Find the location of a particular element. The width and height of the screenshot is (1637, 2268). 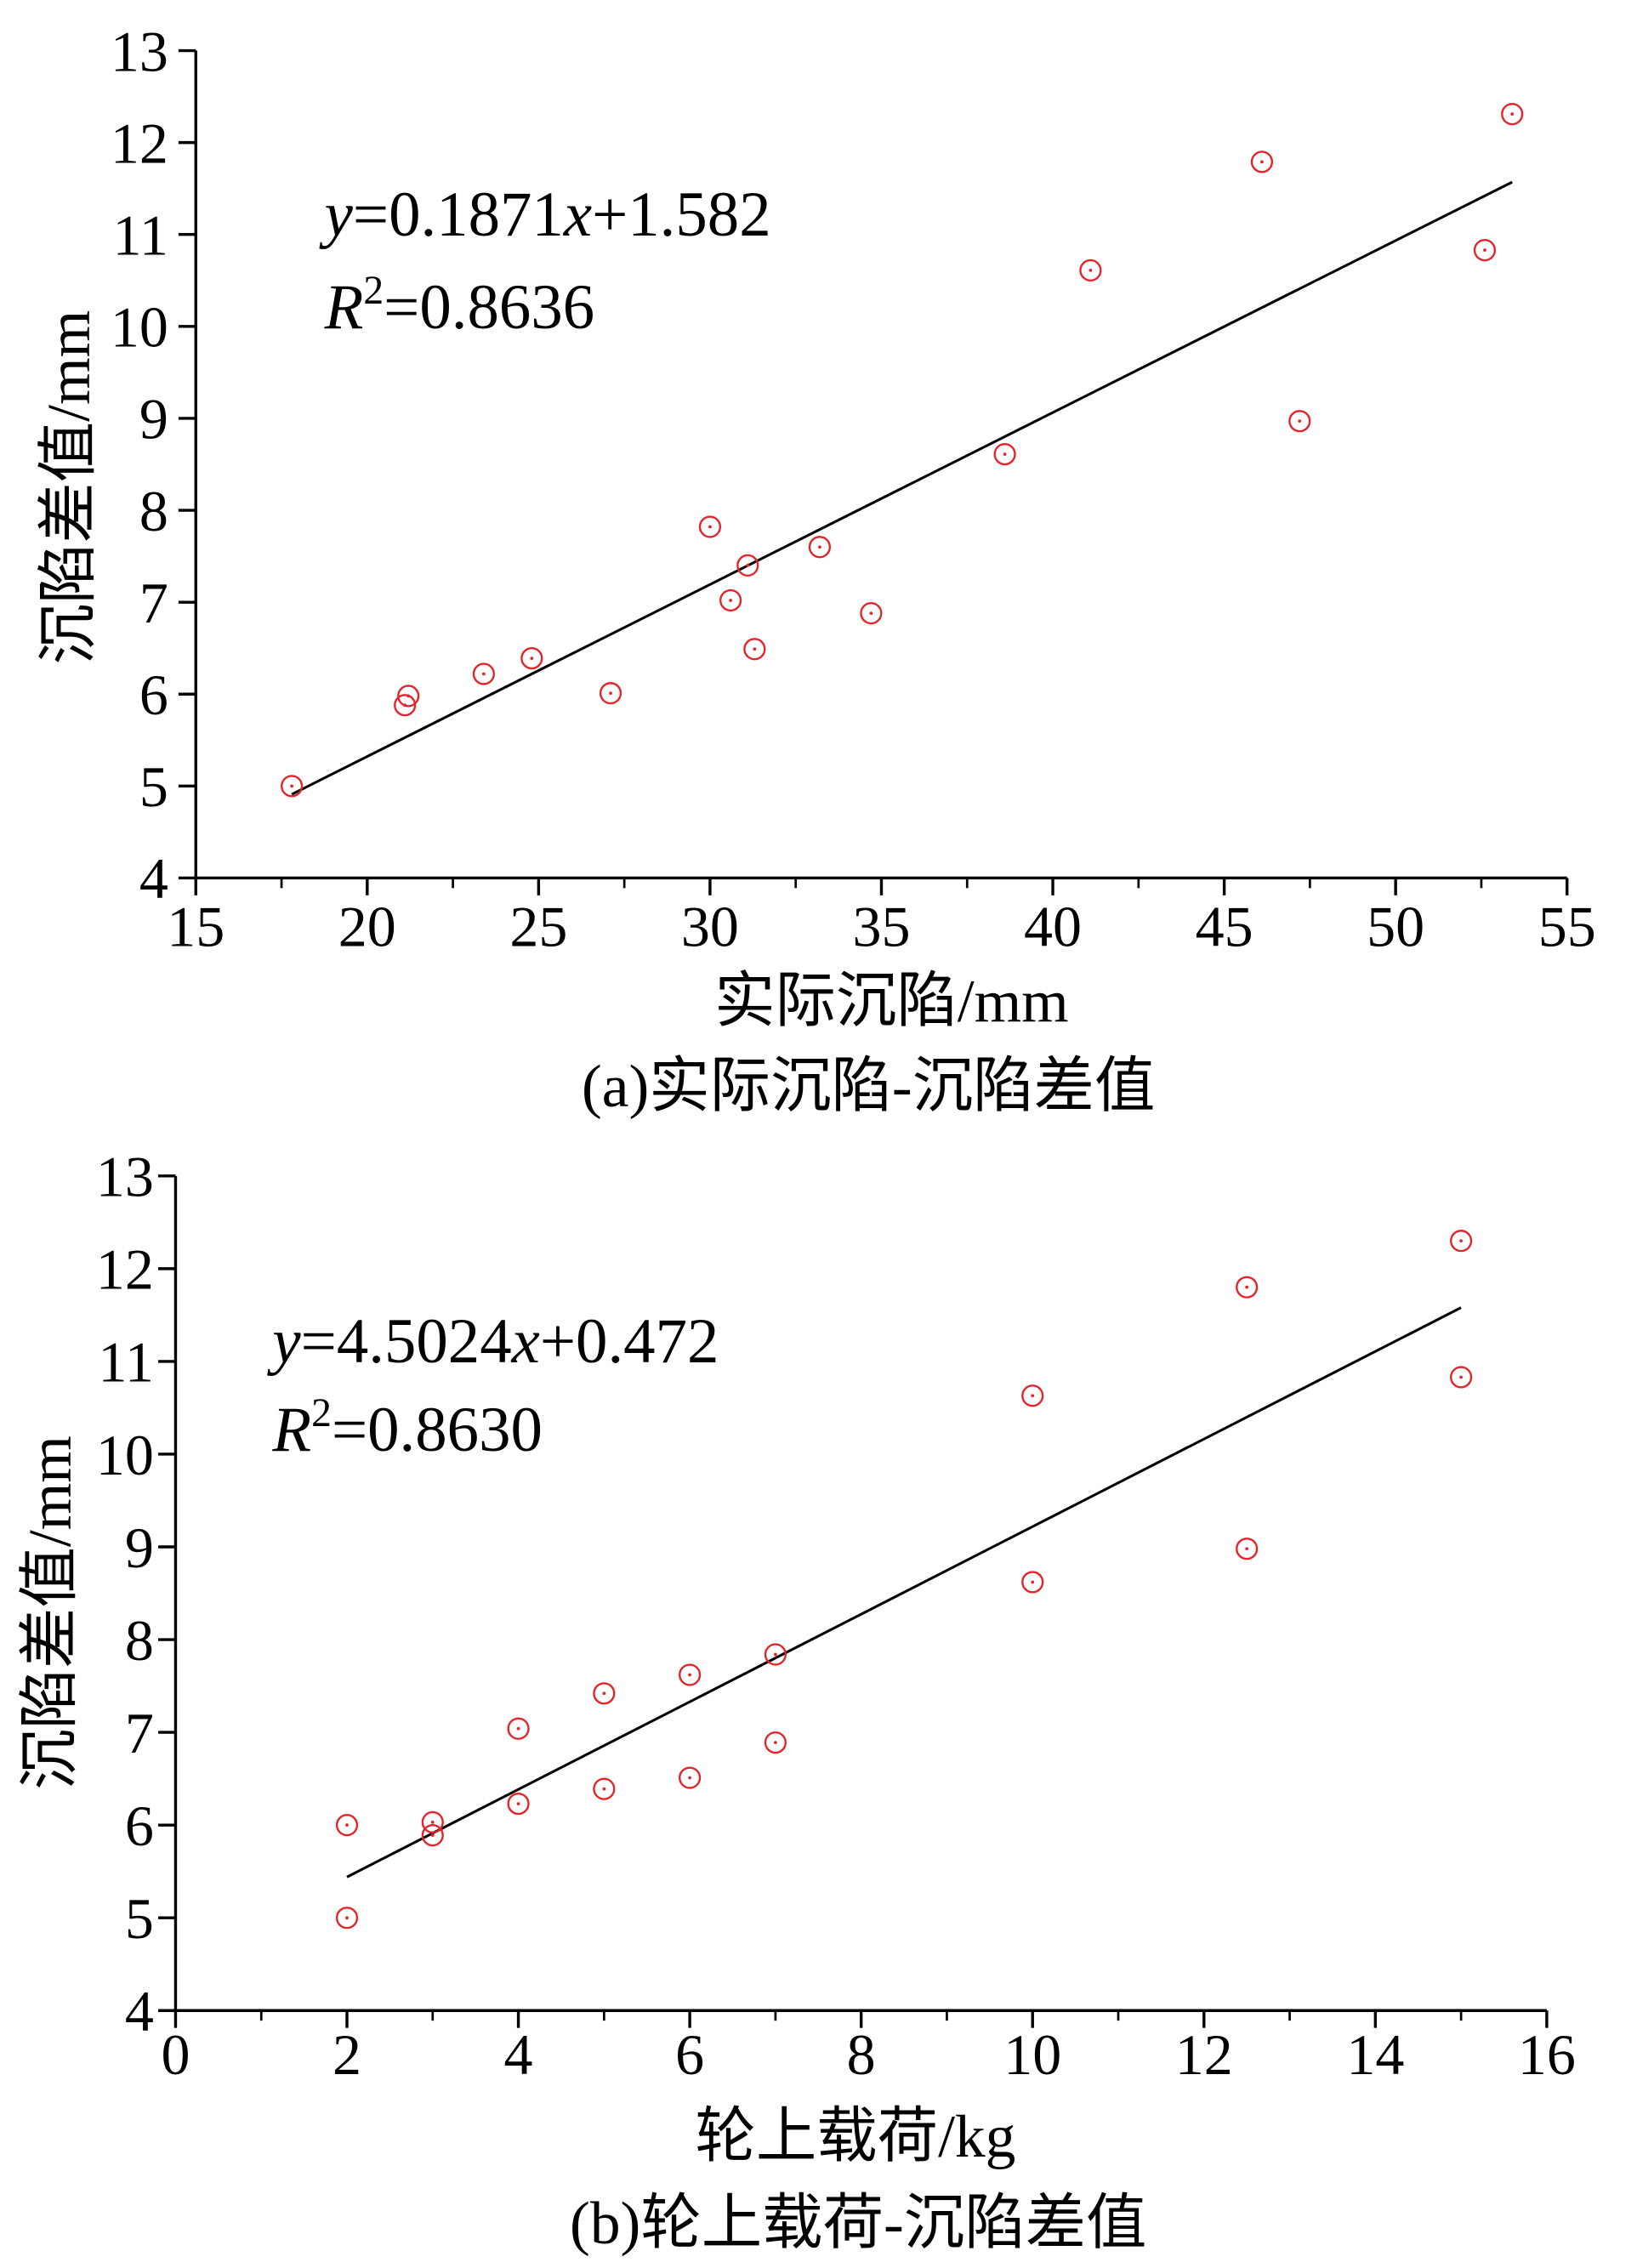

fit-equation-segment: +1.582 is located at coordinates (681, 214).